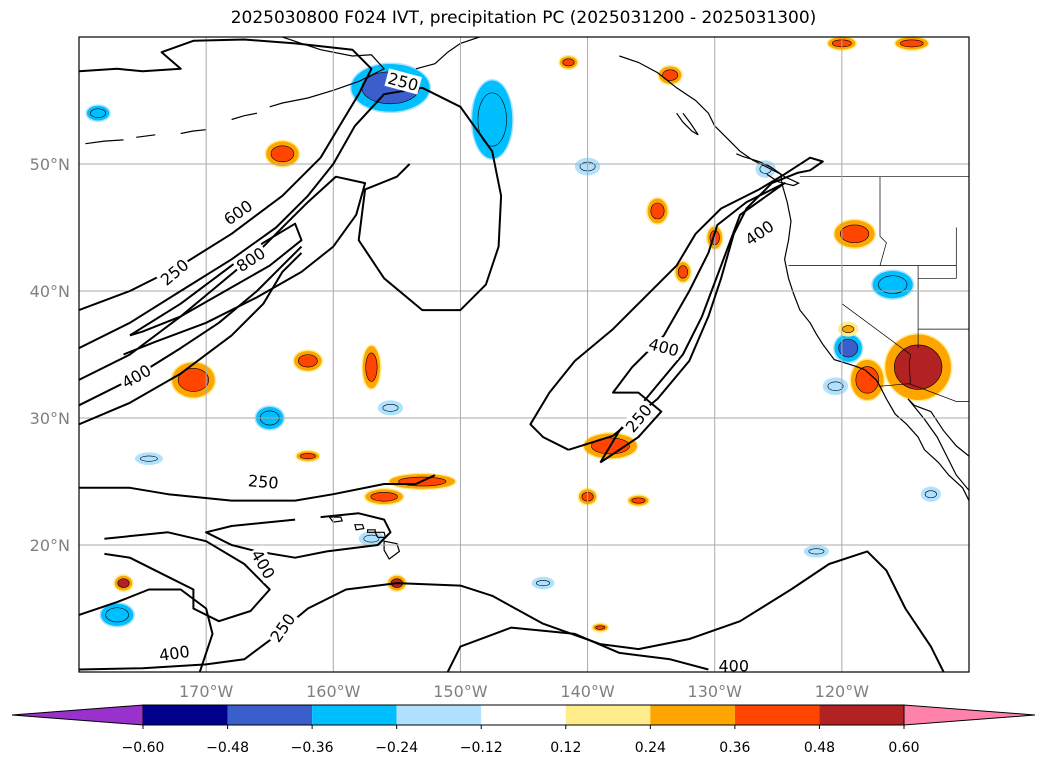  Describe the element at coordinates (396, 748) in the screenshot. I see `colorbar-tick-label: −0.24` at that location.